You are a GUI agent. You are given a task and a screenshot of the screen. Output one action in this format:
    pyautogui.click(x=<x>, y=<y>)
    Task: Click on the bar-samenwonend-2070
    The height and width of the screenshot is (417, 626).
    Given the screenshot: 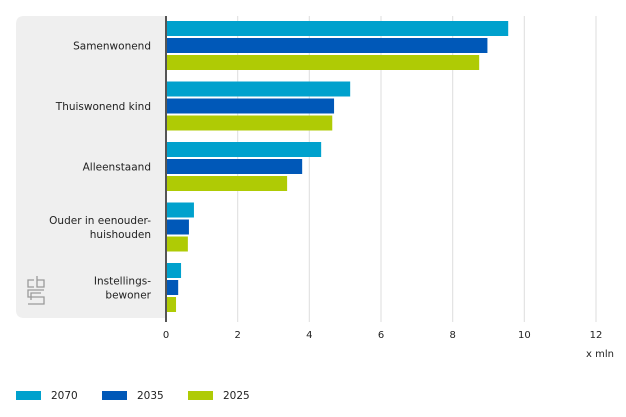 What is the action you would take?
    pyautogui.click(x=337, y=28)
    